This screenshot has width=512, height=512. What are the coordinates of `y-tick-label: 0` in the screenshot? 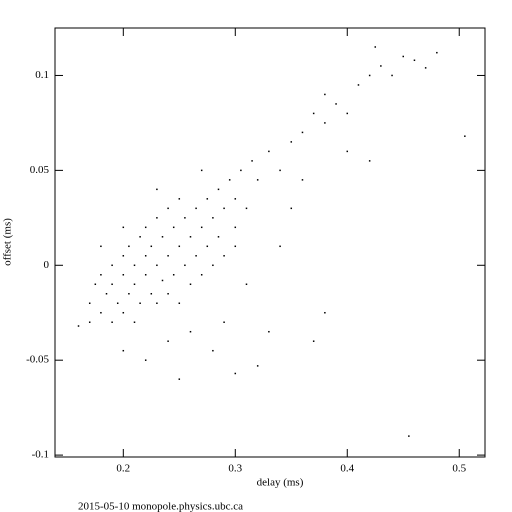 It's located at (47, 265).